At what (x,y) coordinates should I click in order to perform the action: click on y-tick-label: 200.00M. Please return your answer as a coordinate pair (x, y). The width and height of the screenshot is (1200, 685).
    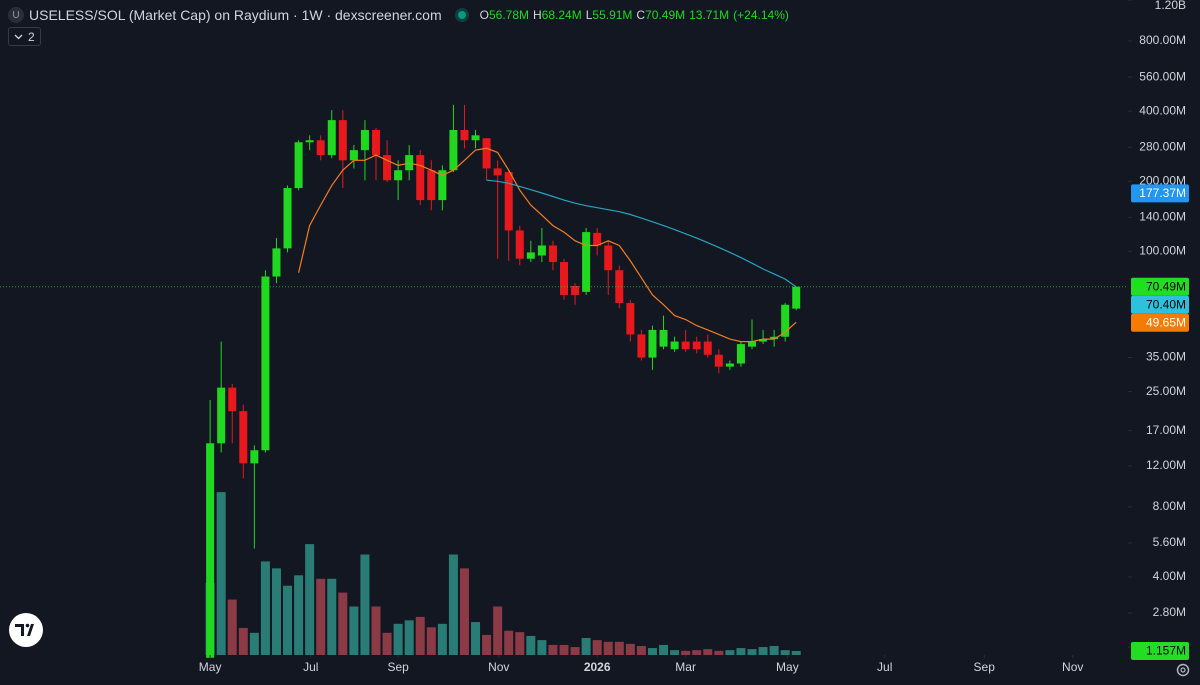
    Looking at the image, I should click on (1162, 180).